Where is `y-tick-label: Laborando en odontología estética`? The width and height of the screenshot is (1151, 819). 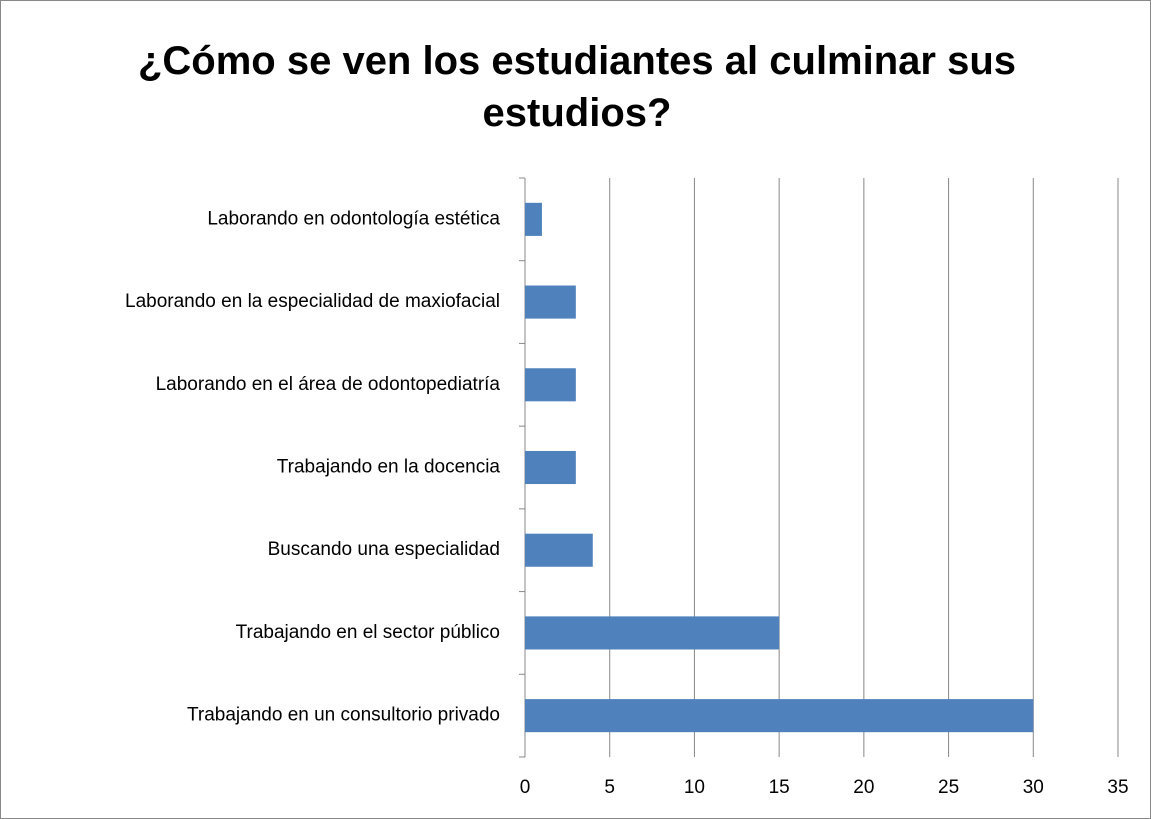 y-tick-label: Laborando en odontología estética is located at coordinates (353, 218).